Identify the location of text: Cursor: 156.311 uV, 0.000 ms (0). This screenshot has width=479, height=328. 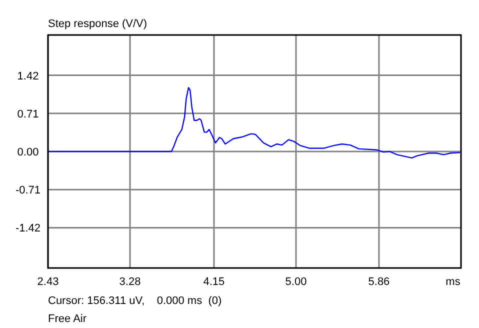
(135, 301).